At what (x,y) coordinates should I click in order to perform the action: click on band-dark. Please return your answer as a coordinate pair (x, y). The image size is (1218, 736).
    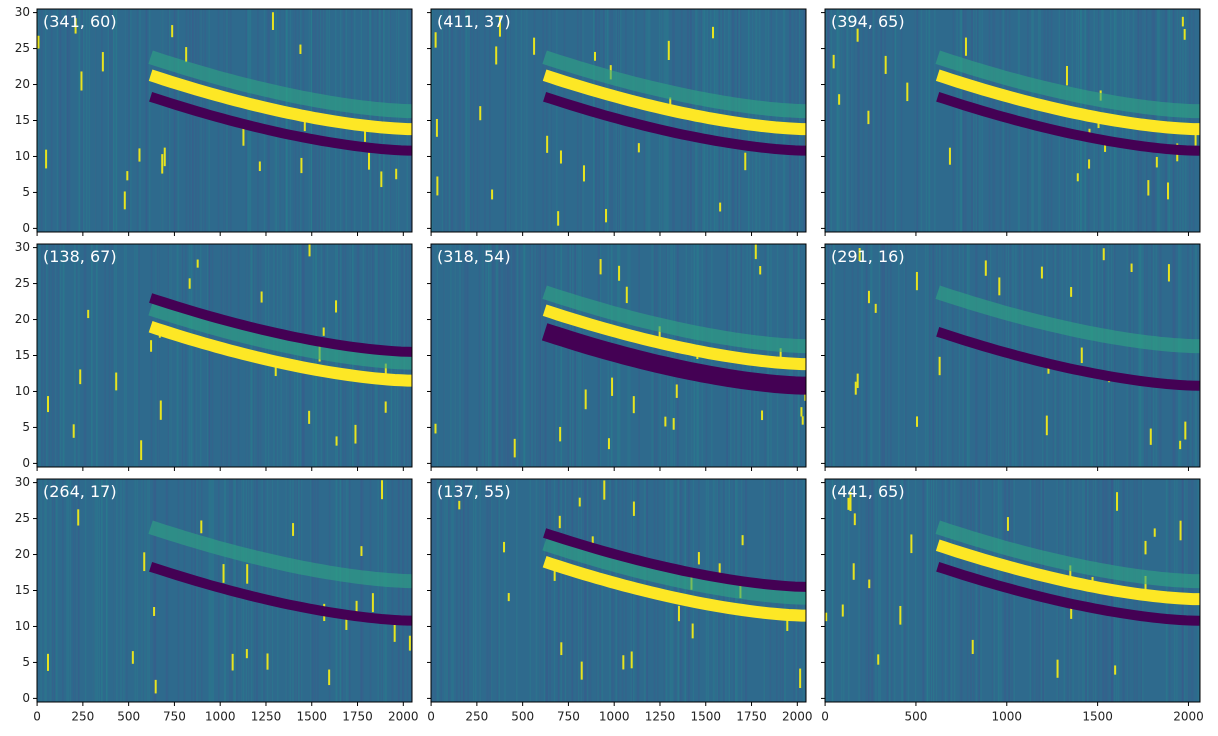
    Looking at the image, I should click on (1068, 594).